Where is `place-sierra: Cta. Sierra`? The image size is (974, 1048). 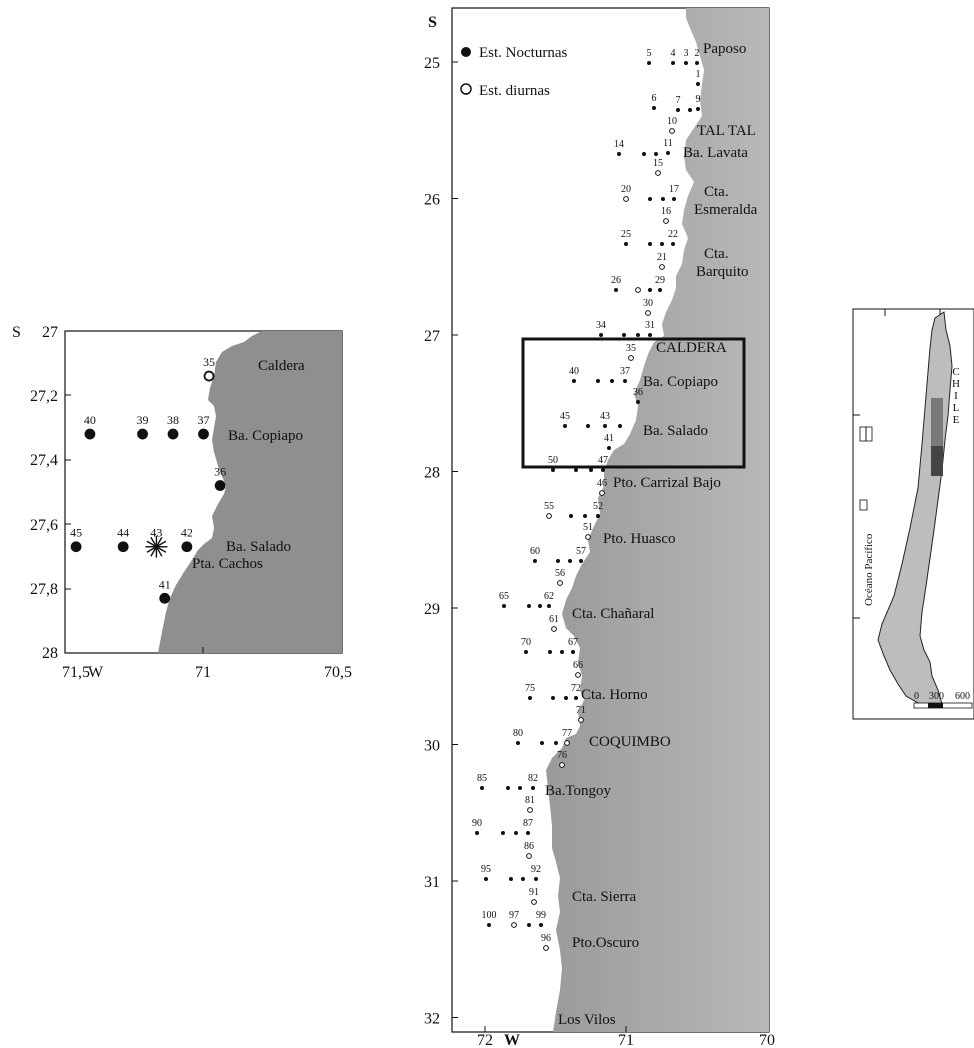 place-sierra: Cta. Sierra is located at coordinates (604, 897).